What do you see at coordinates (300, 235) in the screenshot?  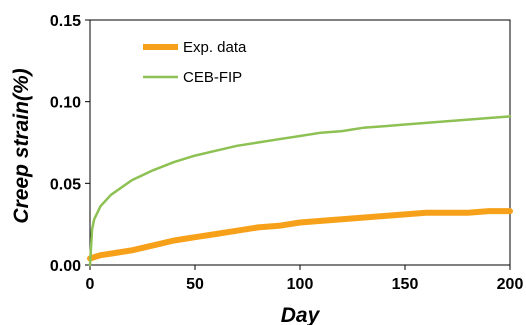 I see `series-line-exp-data` at bounding box center [300, 235].